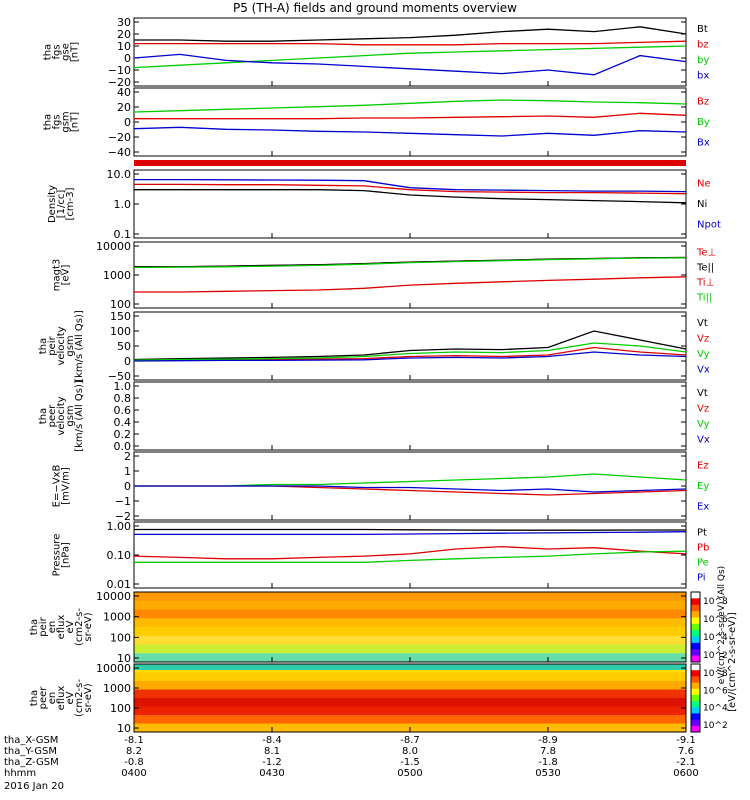 This screenshot has height=800, width=750. I want to click on y-tick-label: 0.10, so click(119, 555).